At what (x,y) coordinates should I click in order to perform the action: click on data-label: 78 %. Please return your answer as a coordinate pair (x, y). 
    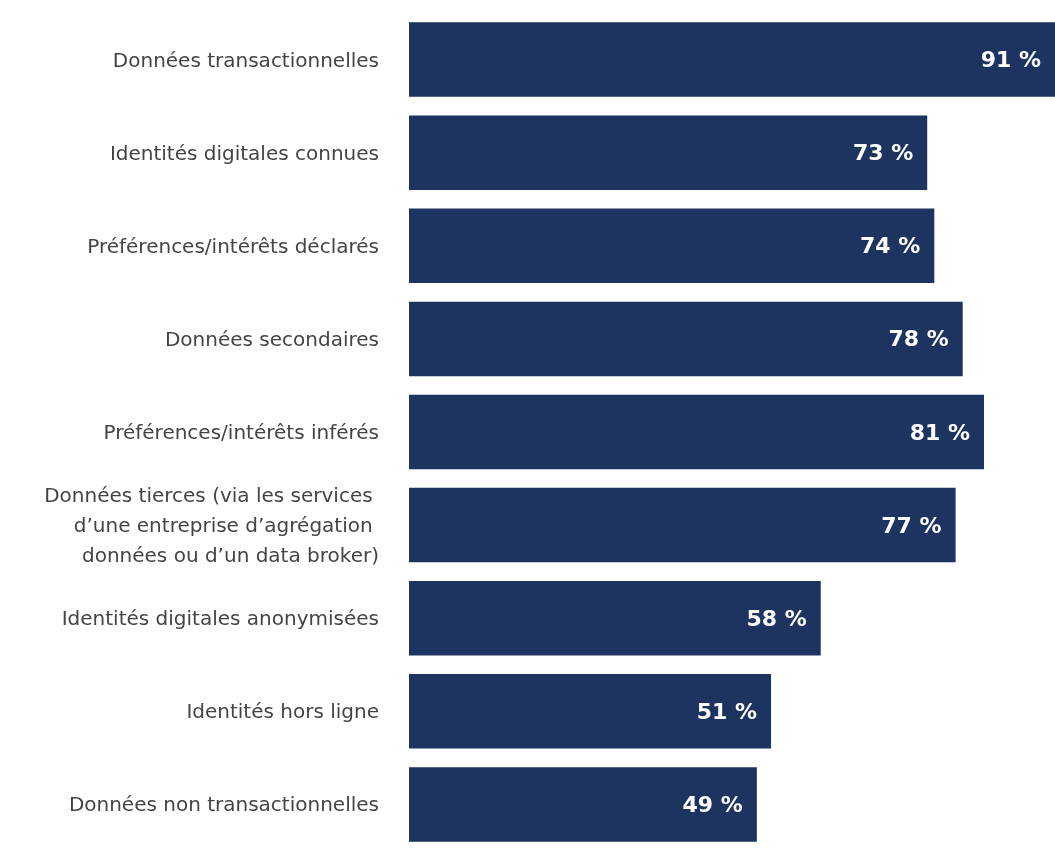
    Looking at the image, I should click on (918, 339).